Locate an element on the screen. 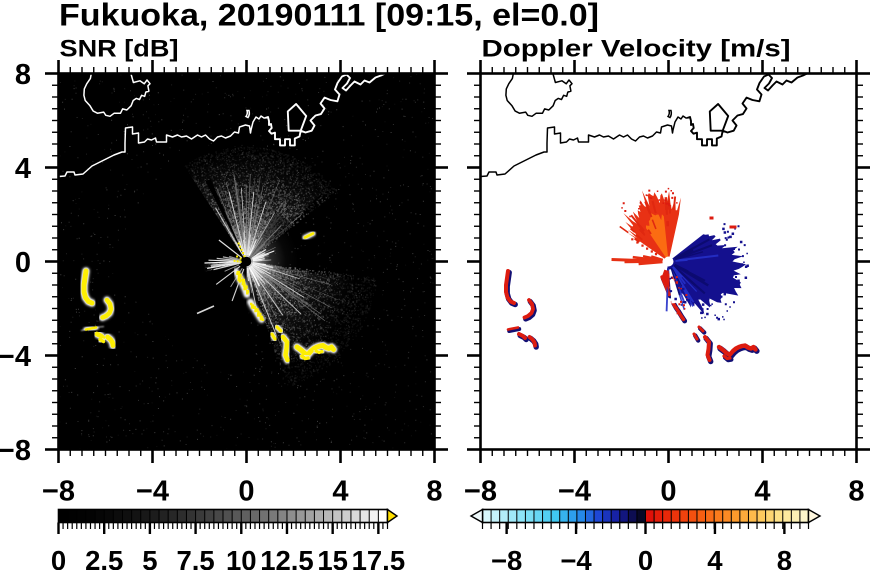 The image size is (870, 570). svg-text:Fukuoka, 20190111 [09:15, el=0: Fukuoka, 20190111 [09:15, el=0.0] is located at coordinates (329, 16).